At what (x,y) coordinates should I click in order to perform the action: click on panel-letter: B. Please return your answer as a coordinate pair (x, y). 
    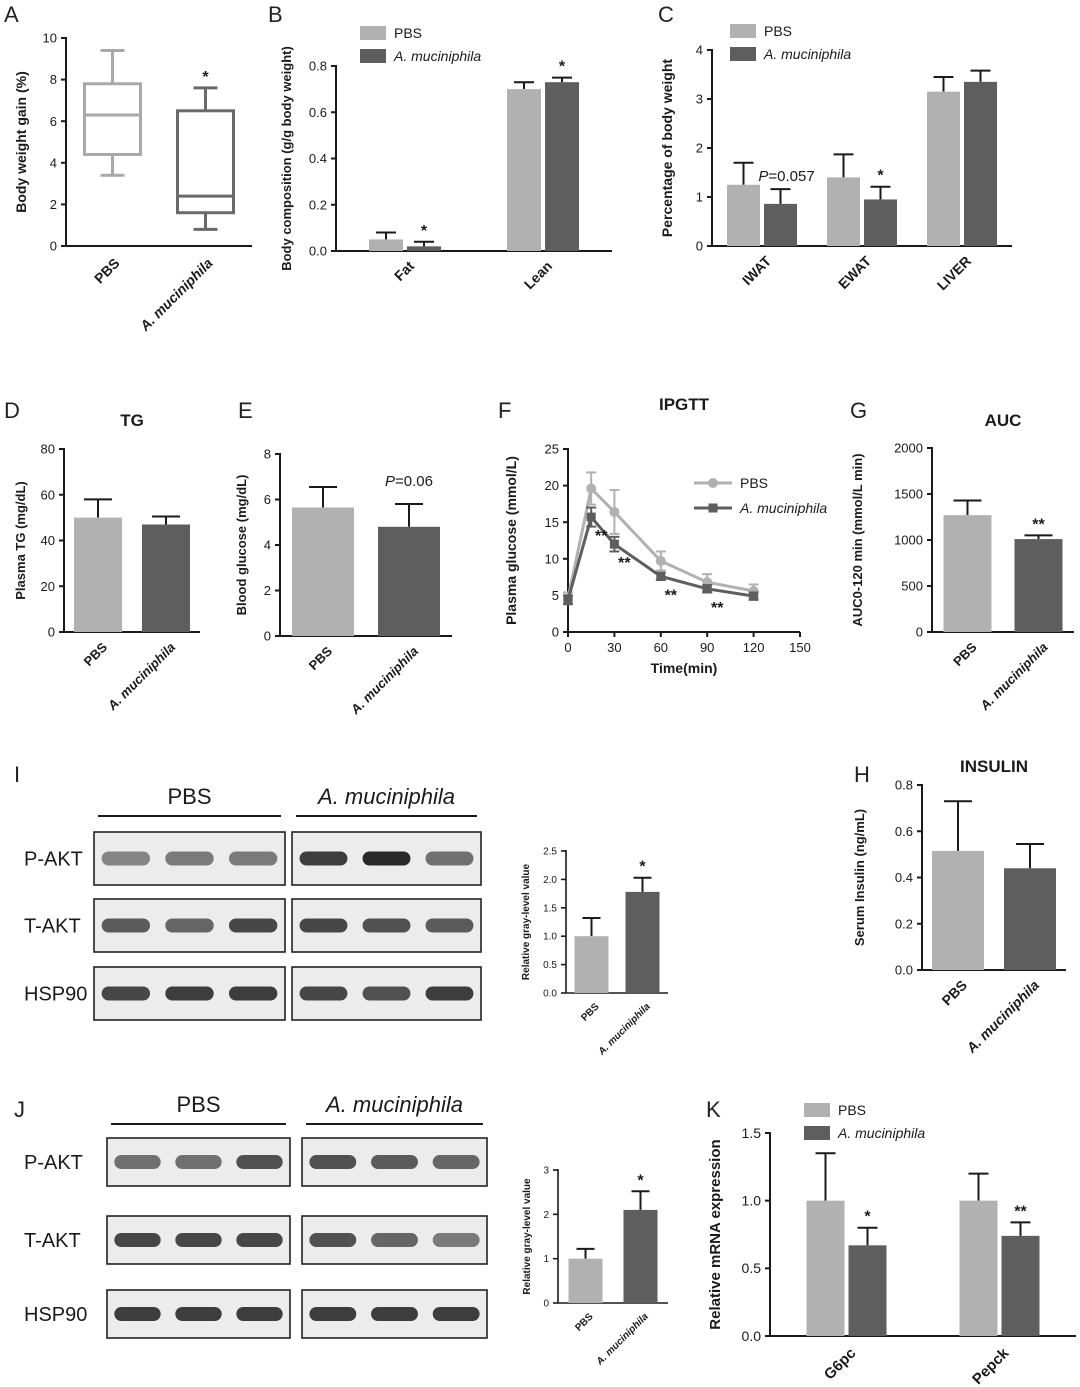
    Looking at the image, I should click on (275, 14).